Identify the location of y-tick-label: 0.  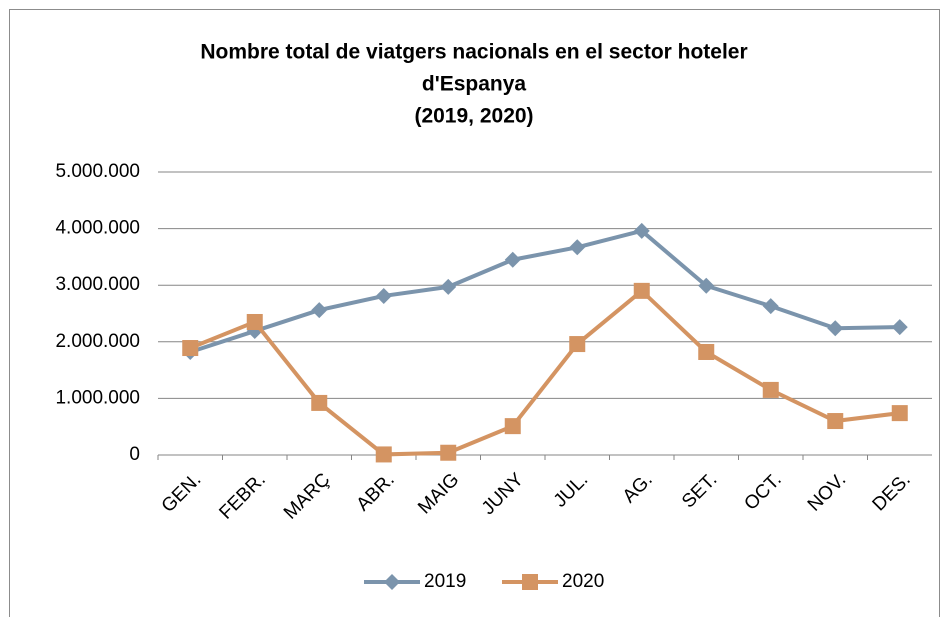
(134, 454).